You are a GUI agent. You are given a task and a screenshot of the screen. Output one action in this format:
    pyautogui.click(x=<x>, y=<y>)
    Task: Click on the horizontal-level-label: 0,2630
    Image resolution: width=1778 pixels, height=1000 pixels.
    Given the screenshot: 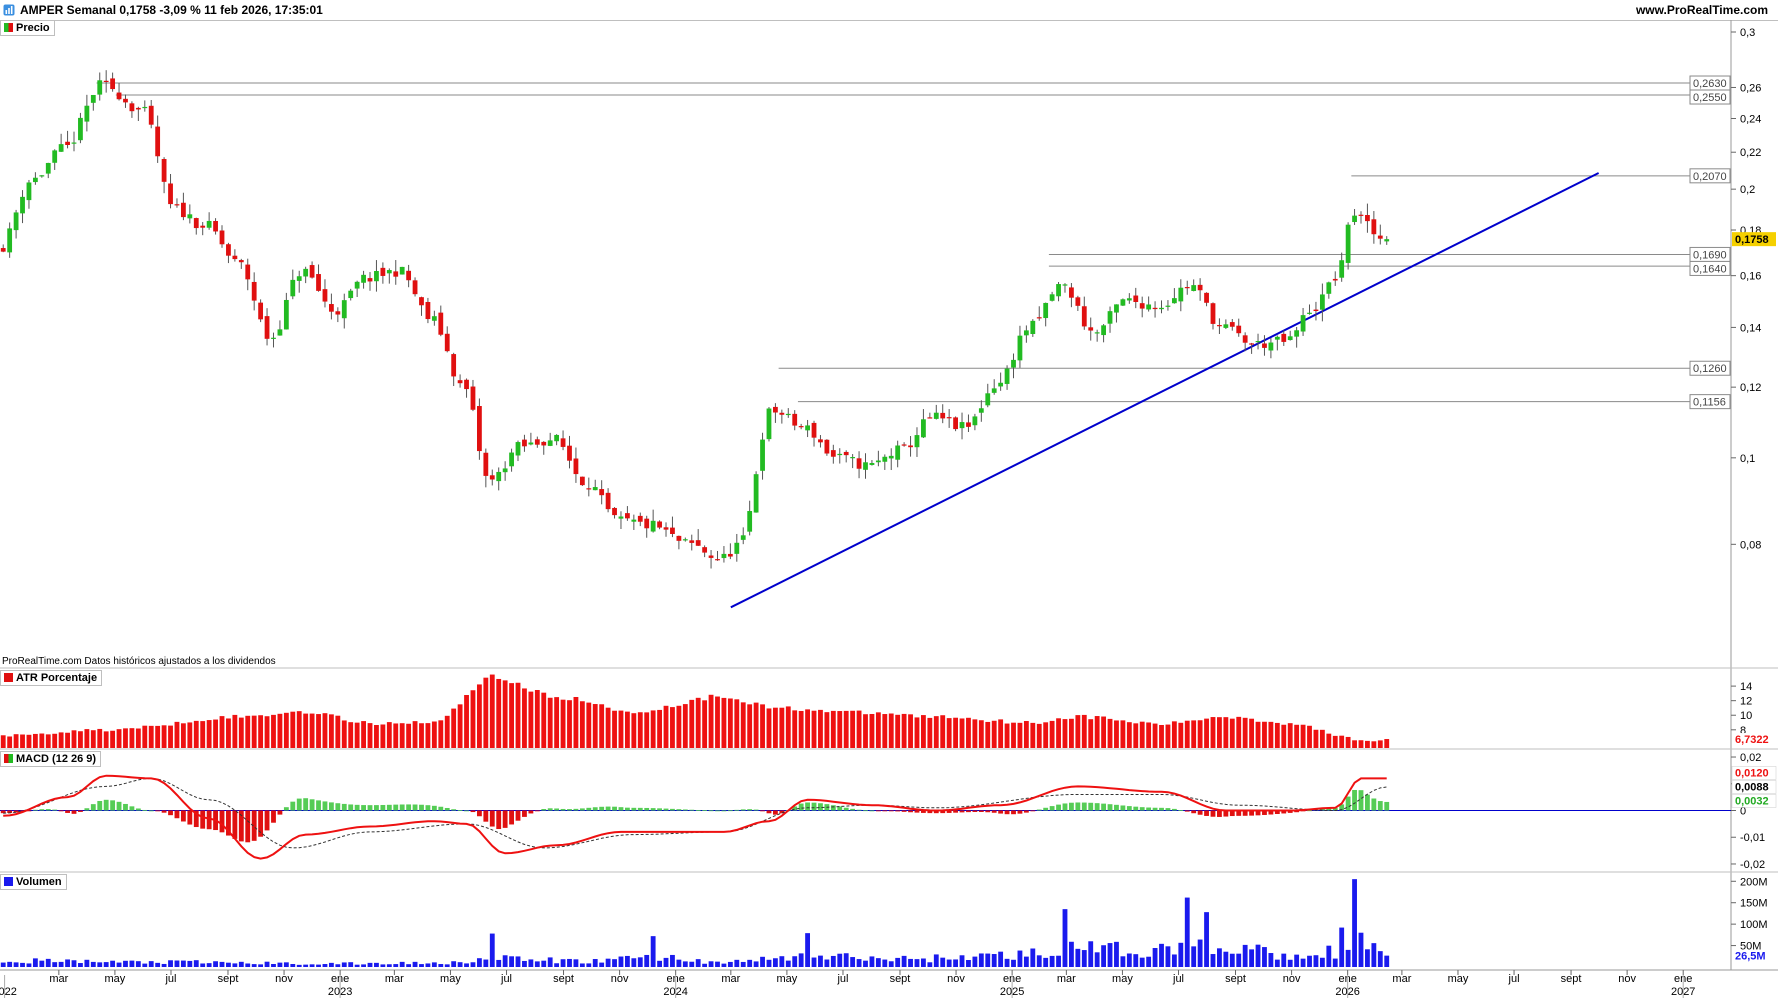 What is the action you would take?
    pyautogui.click(x=1710, y=84)
    